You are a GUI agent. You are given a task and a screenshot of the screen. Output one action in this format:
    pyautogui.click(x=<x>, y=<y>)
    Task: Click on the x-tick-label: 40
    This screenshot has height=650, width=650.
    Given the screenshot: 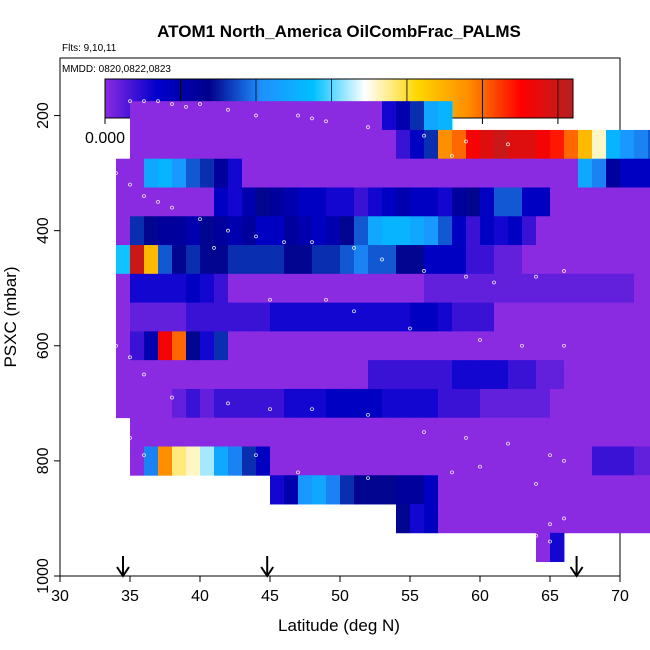 What is the action you would take?
    pyautogui.click(x=200, y=596)
    